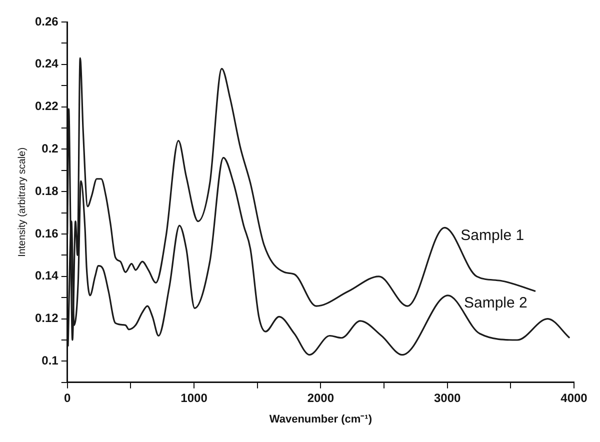 This screenshot has height=442, width=600. I want to click on y-tick-label: 0.1, so click(50, 361).